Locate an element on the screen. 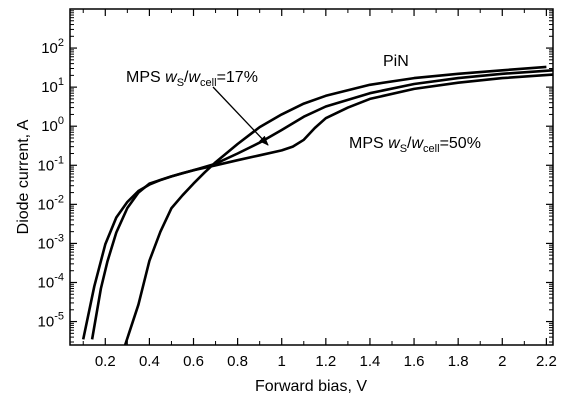  annotation-mps-17-prefix: MPS is located at coordinates (145, 77).